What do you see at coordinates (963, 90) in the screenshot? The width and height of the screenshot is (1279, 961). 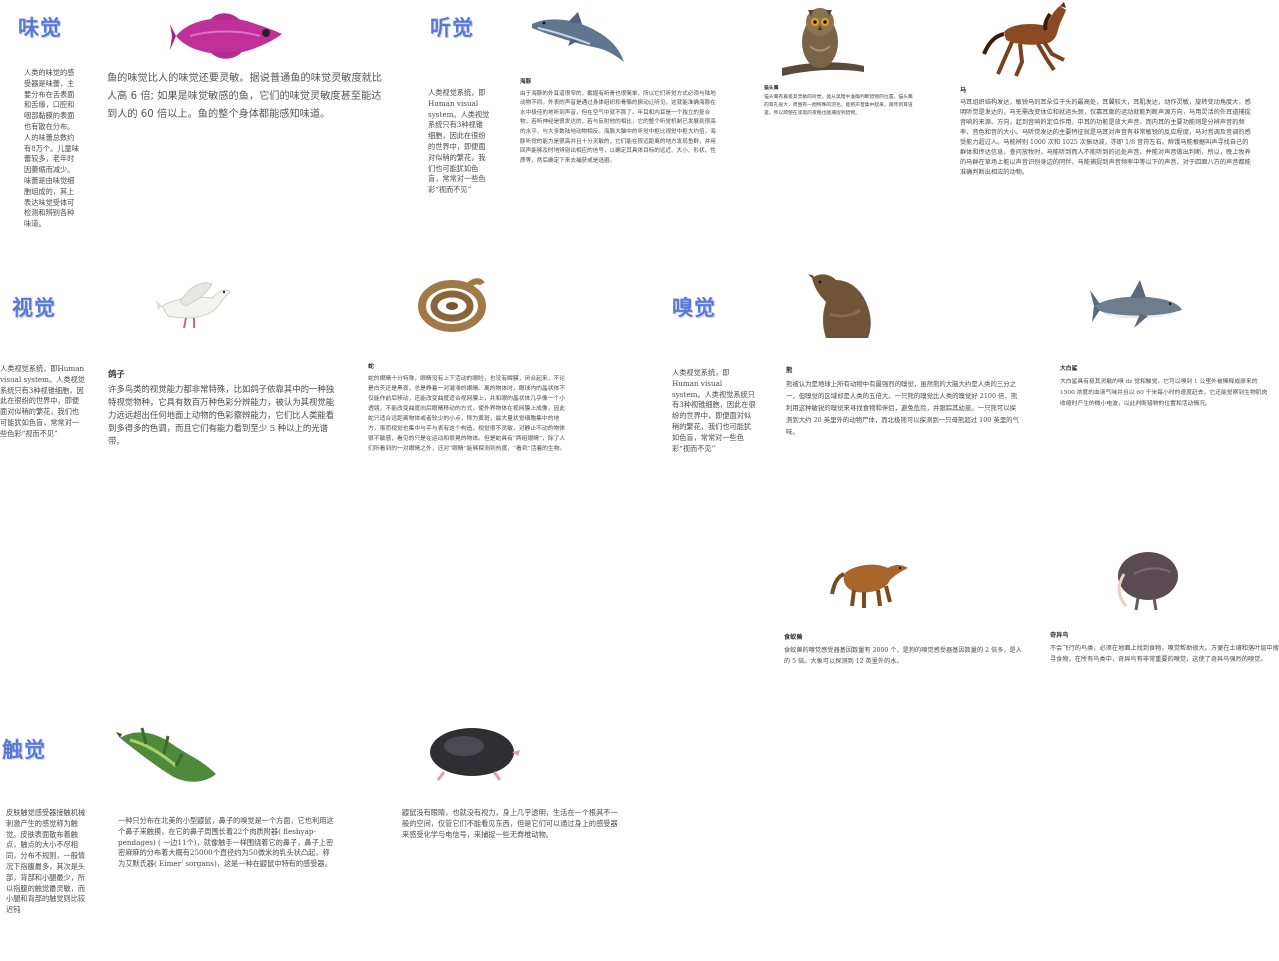 I see `horse-title: 马` at bounding box center [963, 90].